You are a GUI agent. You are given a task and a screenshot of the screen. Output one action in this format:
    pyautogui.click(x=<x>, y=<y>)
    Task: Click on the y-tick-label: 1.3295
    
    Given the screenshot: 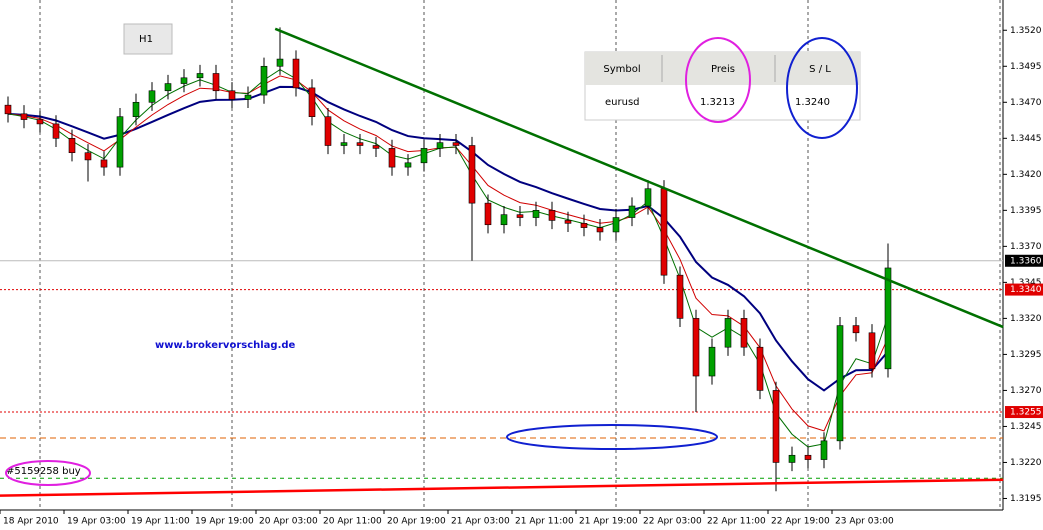 What is the action you would take?
    pyautogui.click(x=1026, y=355)
    